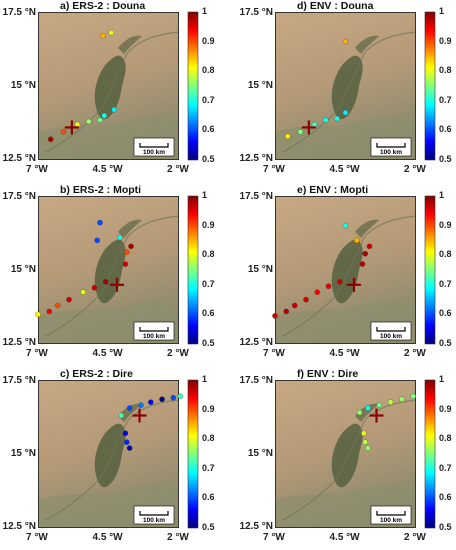  What do you see at coordinates (103, 6) in the screenshot?
I see `panel-title: a) ERS-2 : Douna` at bounding box center [103, 6].